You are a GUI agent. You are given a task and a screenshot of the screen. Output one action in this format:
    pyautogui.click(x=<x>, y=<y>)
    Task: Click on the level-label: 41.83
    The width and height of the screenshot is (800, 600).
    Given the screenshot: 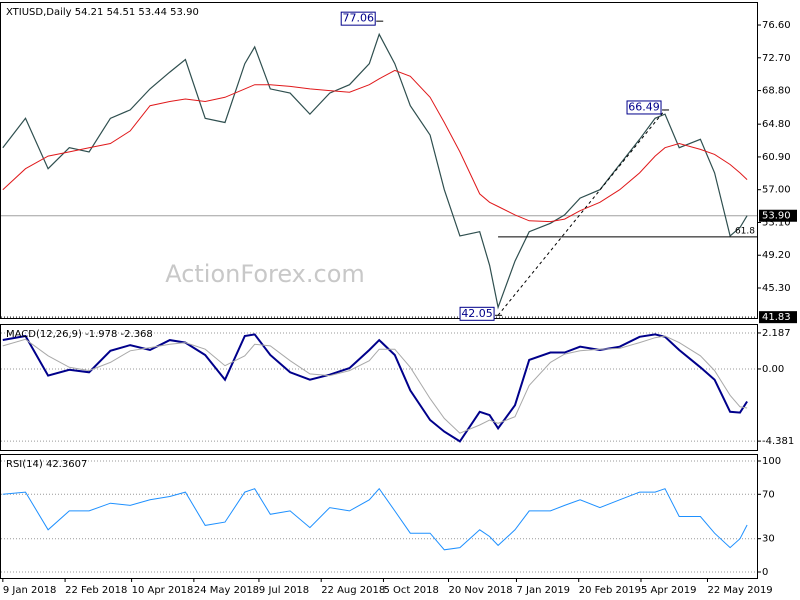 What is the action you would take?
    pyautogui.click(x=776, y=317)
    